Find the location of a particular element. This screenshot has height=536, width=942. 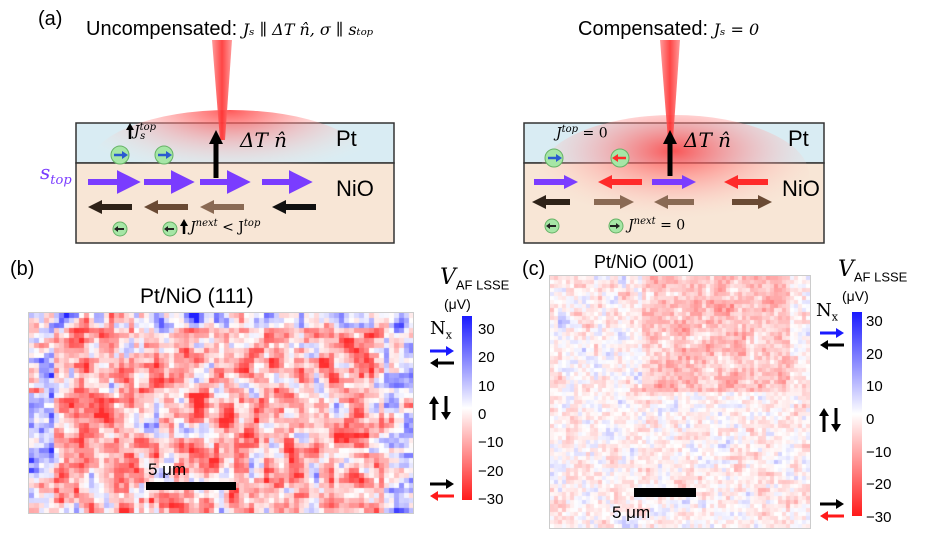

nx-label-c: Nx is located at coordinates (827, 312).